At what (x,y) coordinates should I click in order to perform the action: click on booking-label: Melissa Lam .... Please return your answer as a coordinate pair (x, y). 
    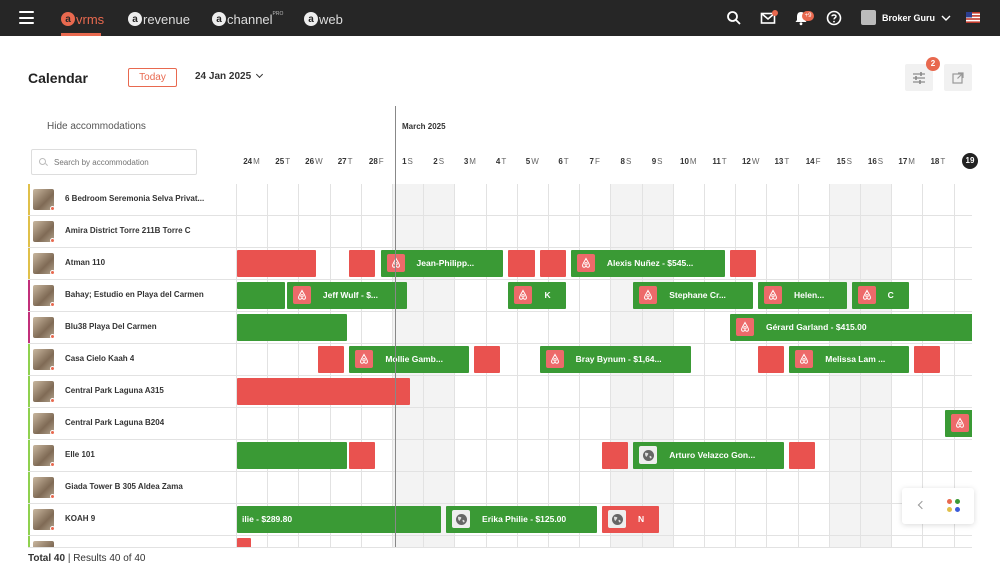
    Looking at the image, I should click on (855, 359).